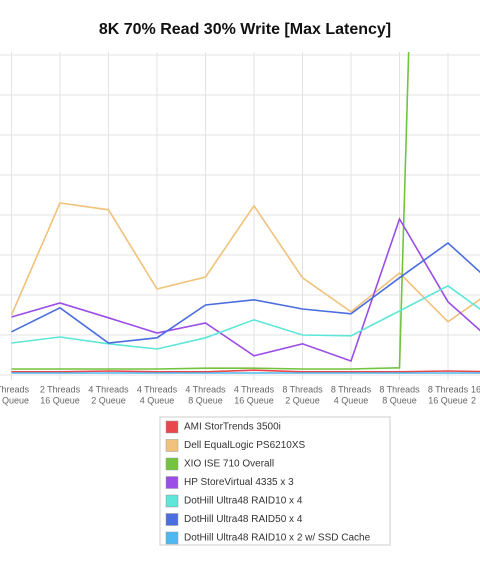 The width and height of the screenshot is (480, 578). What do you see at coordinates (239, 482) in the screenshot?
I see `legend-label: HP StoreVirtual 4335 x 3` at bounding box center [239, 482].